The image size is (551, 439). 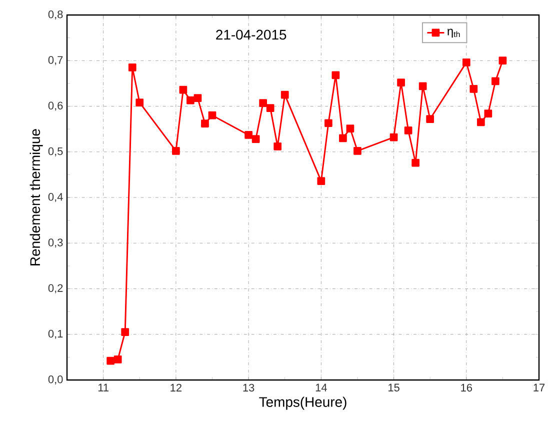 What do you see at coordinates (55, 106) in the screenshot?
I see `y-tick-label: 0,6` at bounding box center [55, 106].